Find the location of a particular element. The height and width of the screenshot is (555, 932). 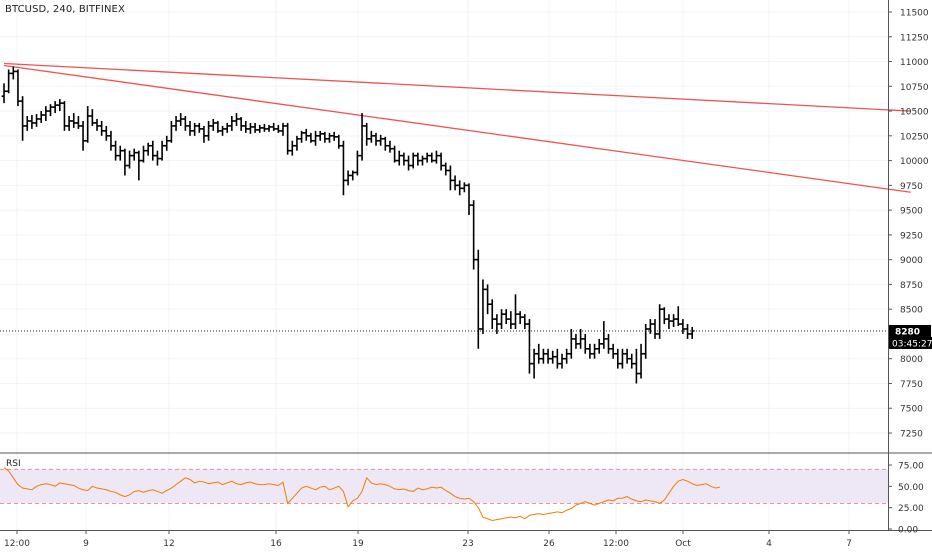

price-tick-label: 9250 is located at coordinates (911, 236).